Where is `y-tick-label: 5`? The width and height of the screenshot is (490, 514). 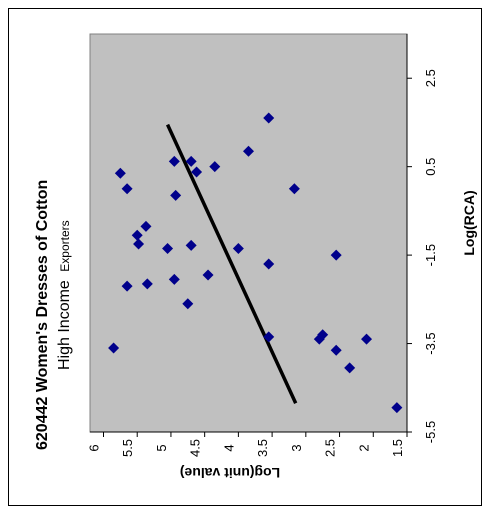 y-tick-label: 5 is located at coordinates (161, 447).